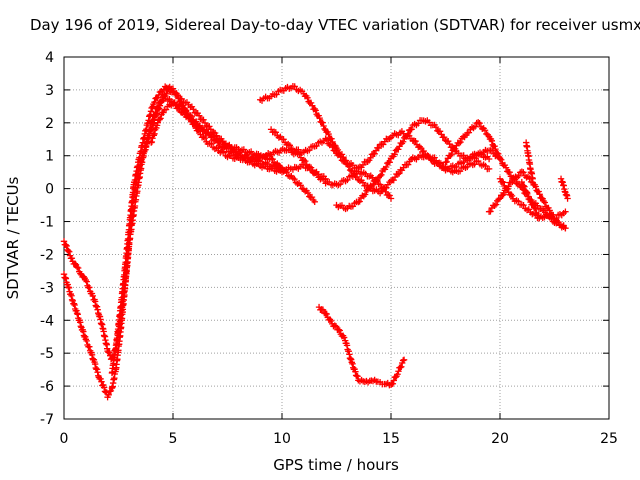  Describe the element at coordinates (391, 439) in the screenshot. I see `x-tick-label: 15` at that location.